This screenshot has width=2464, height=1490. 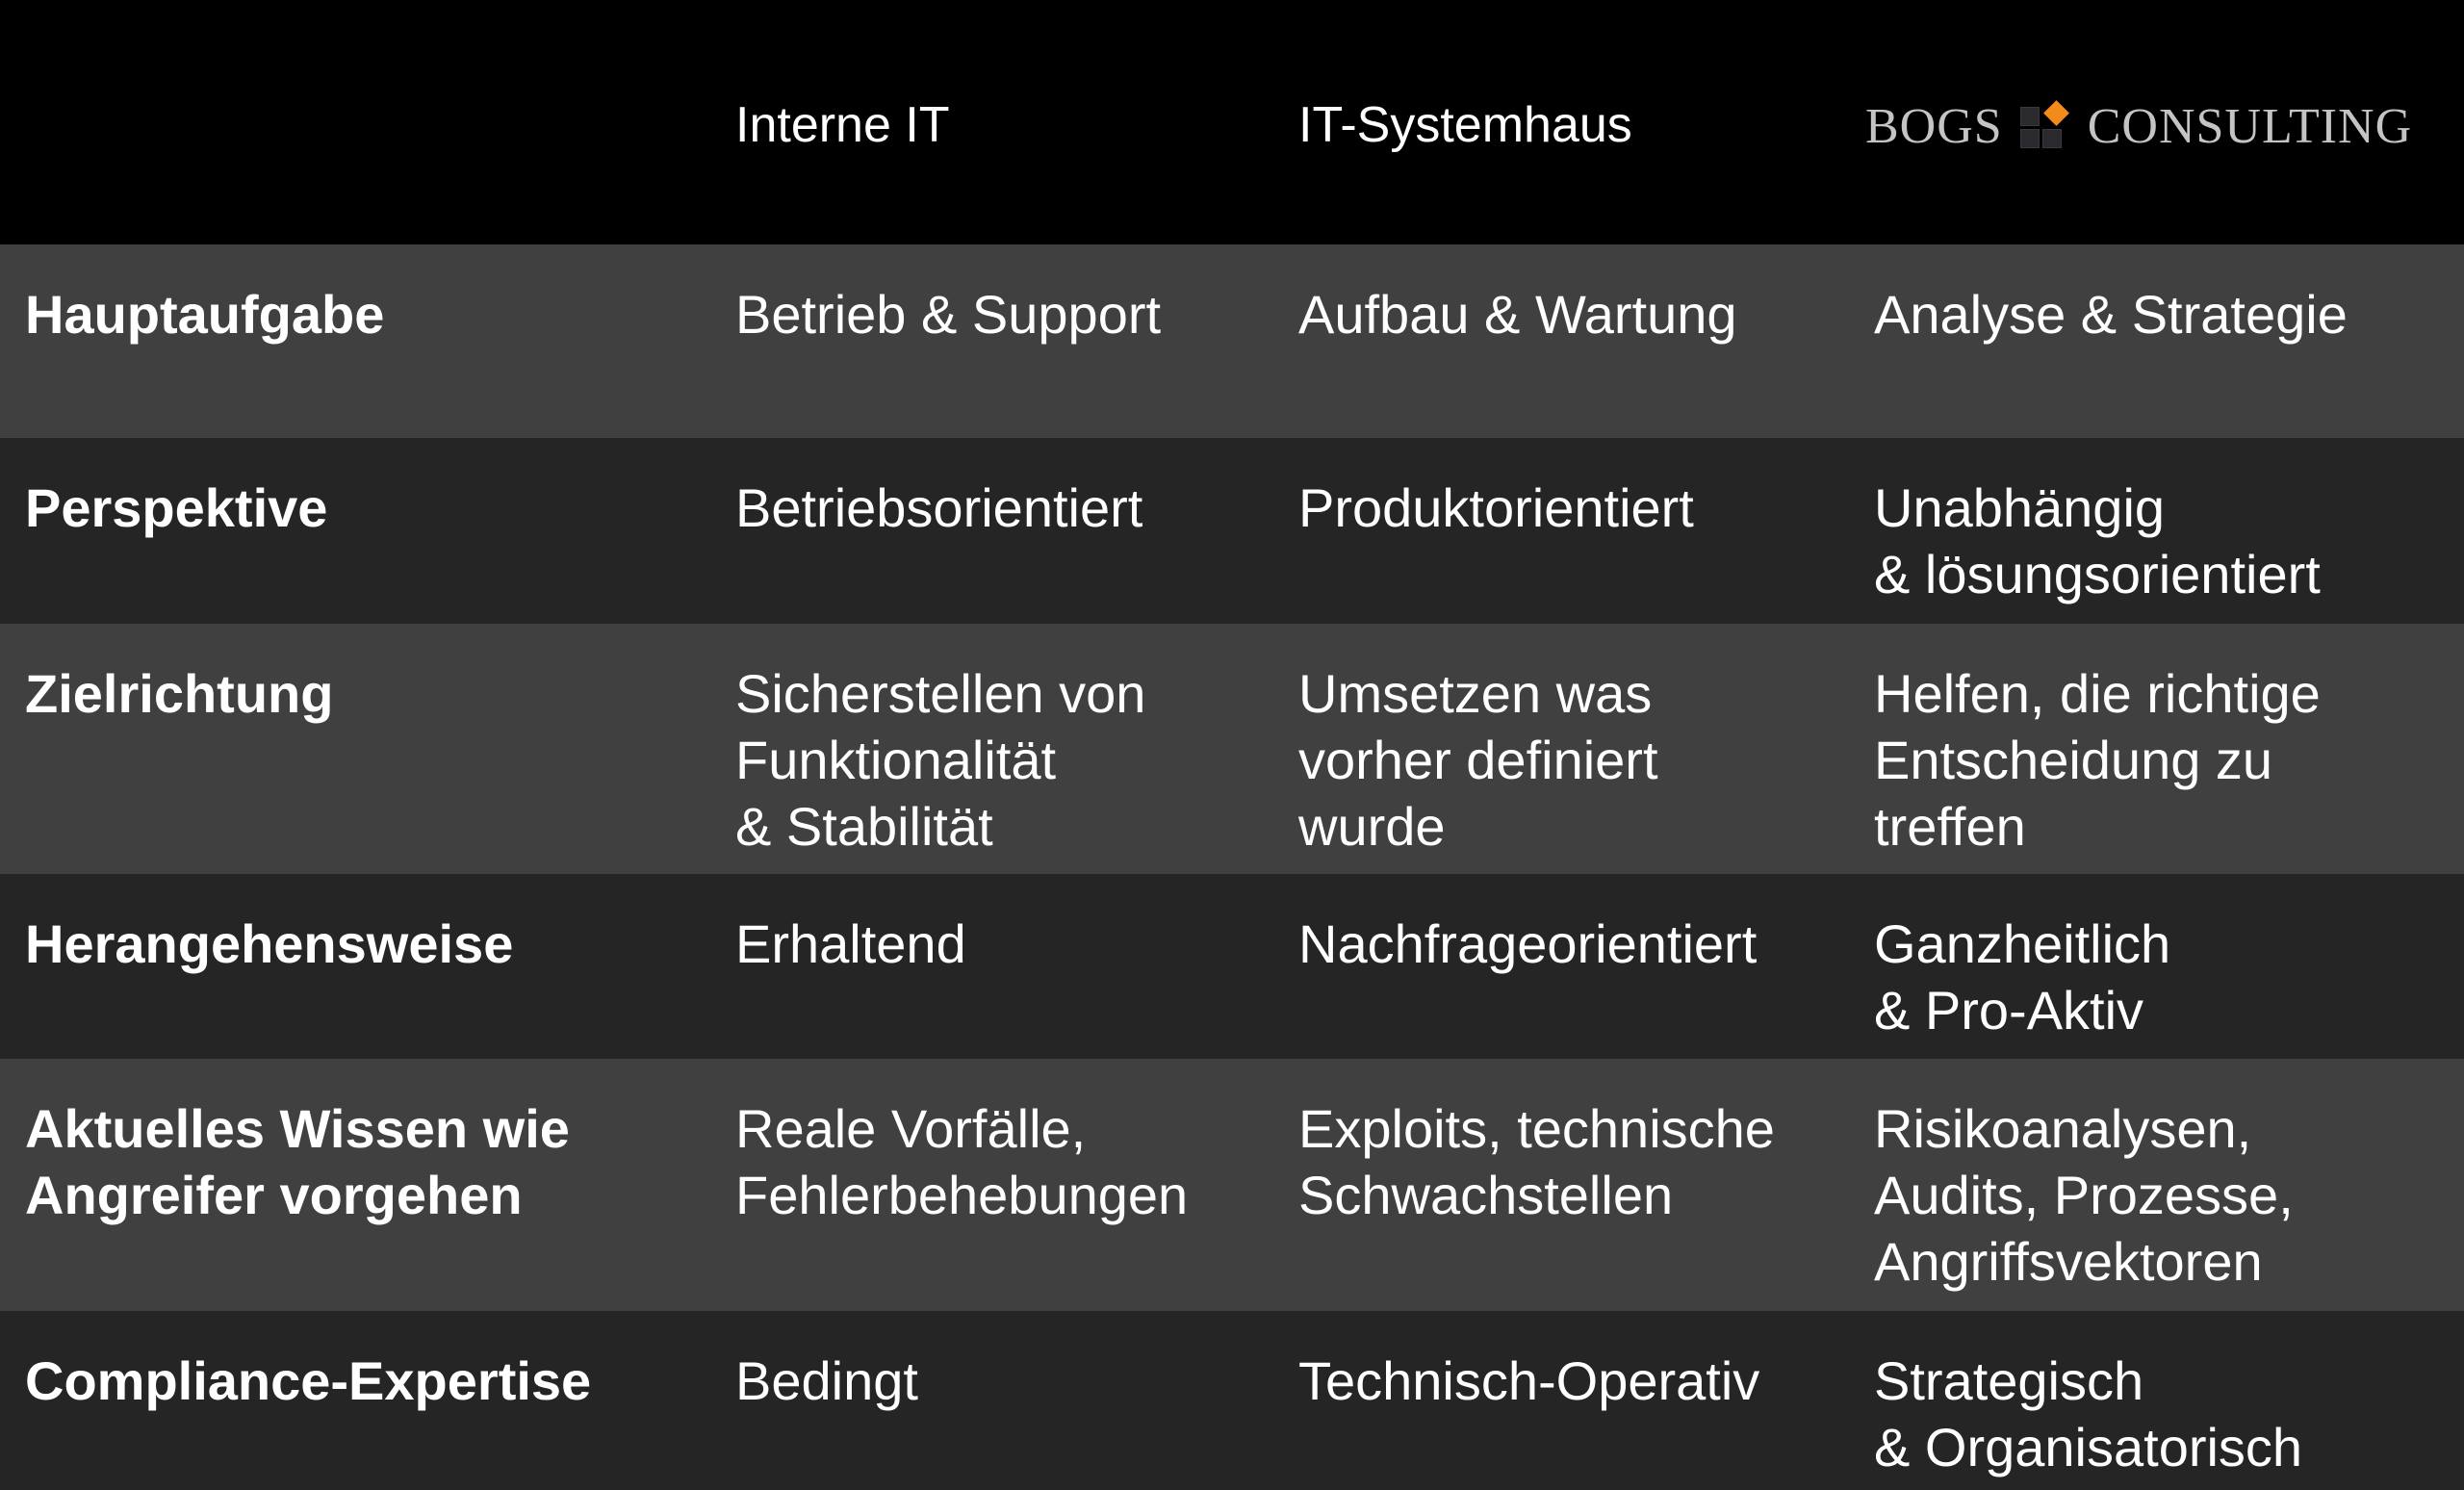 I want to click on cell-interne-it: Betriebsorientiert, so click(x=939, y=507).